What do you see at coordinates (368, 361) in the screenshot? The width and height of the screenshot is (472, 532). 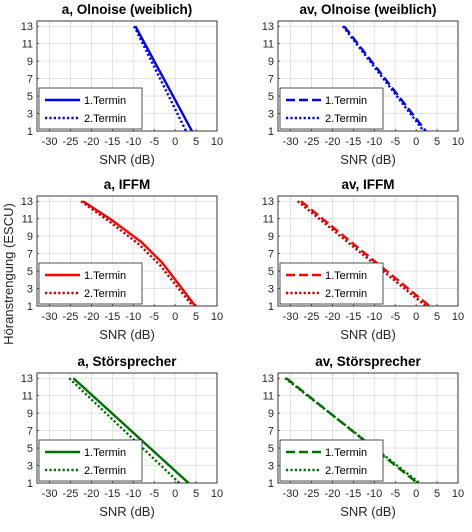 I see `chart-title: av, Störsprecher` at bounding box center [368, 361].